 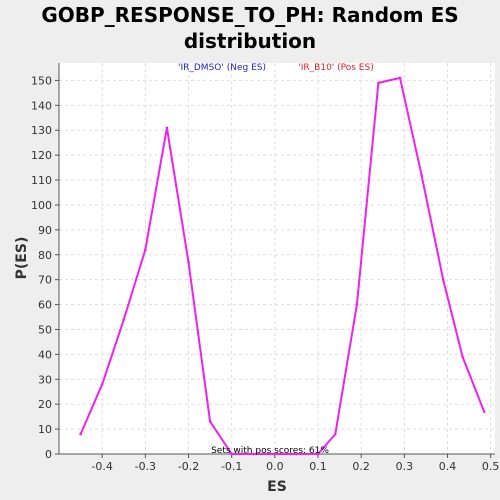 I want to click on x-tick-label: -0.4, so click(x=101, y=466).